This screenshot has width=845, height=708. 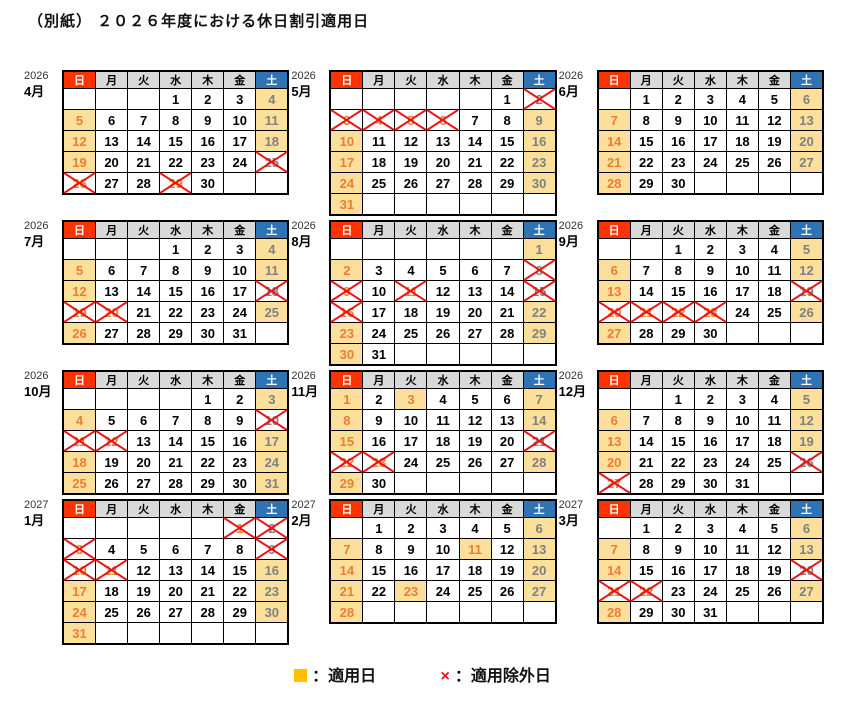 What do you see at coordinates (346, 312) in the screenshot?
I see `day-cell-excluded: 16` at bounding box center [346, 312].